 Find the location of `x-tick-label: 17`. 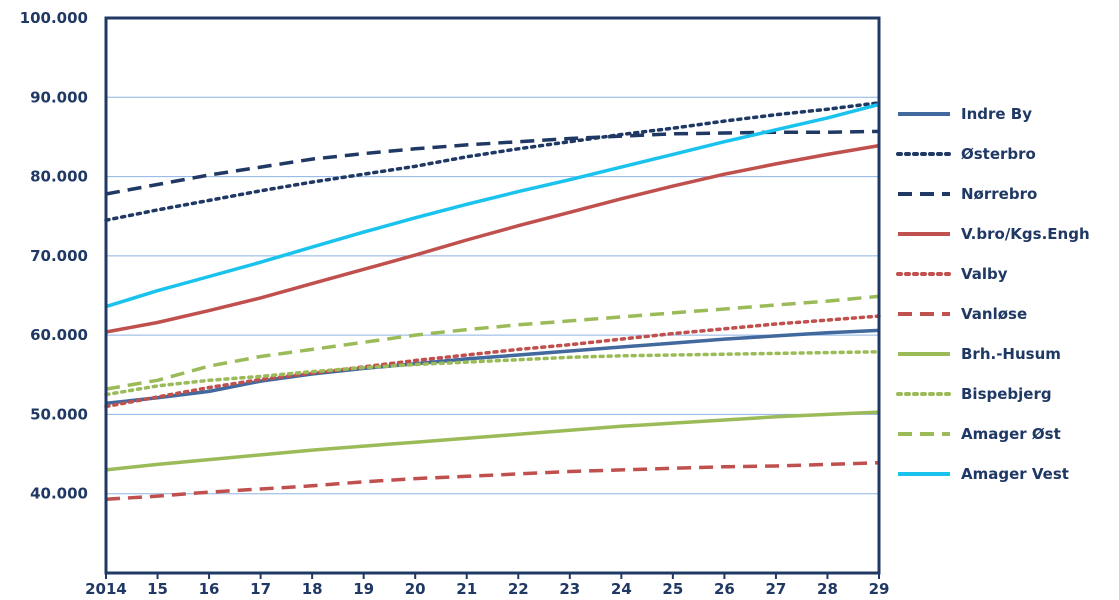

x-tick-label: 17 is located at coordinates (260, 589).